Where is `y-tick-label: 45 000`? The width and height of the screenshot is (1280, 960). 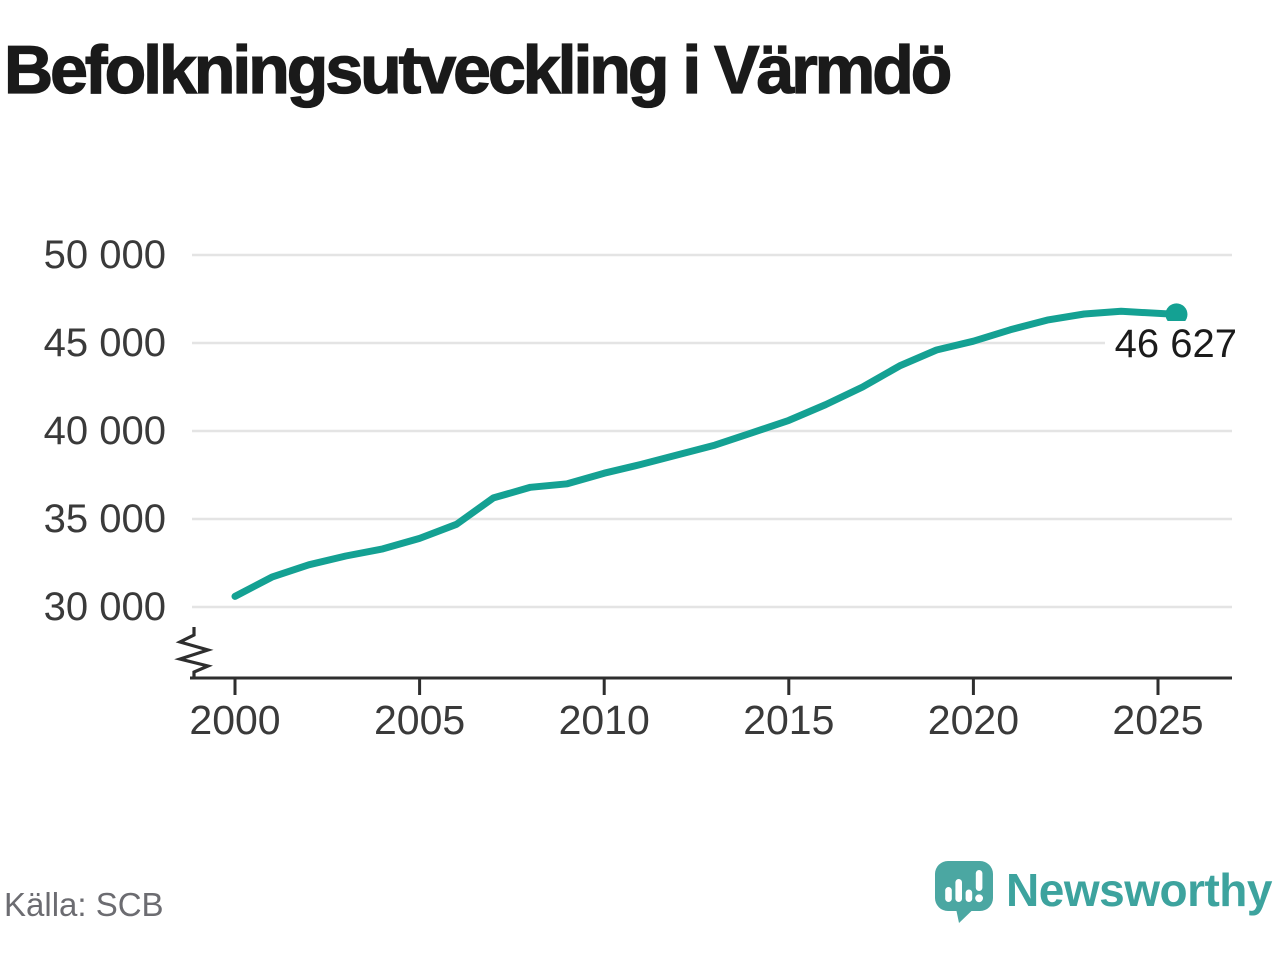
y-tick-label: 45 000 is located at coordinates (104, 343).